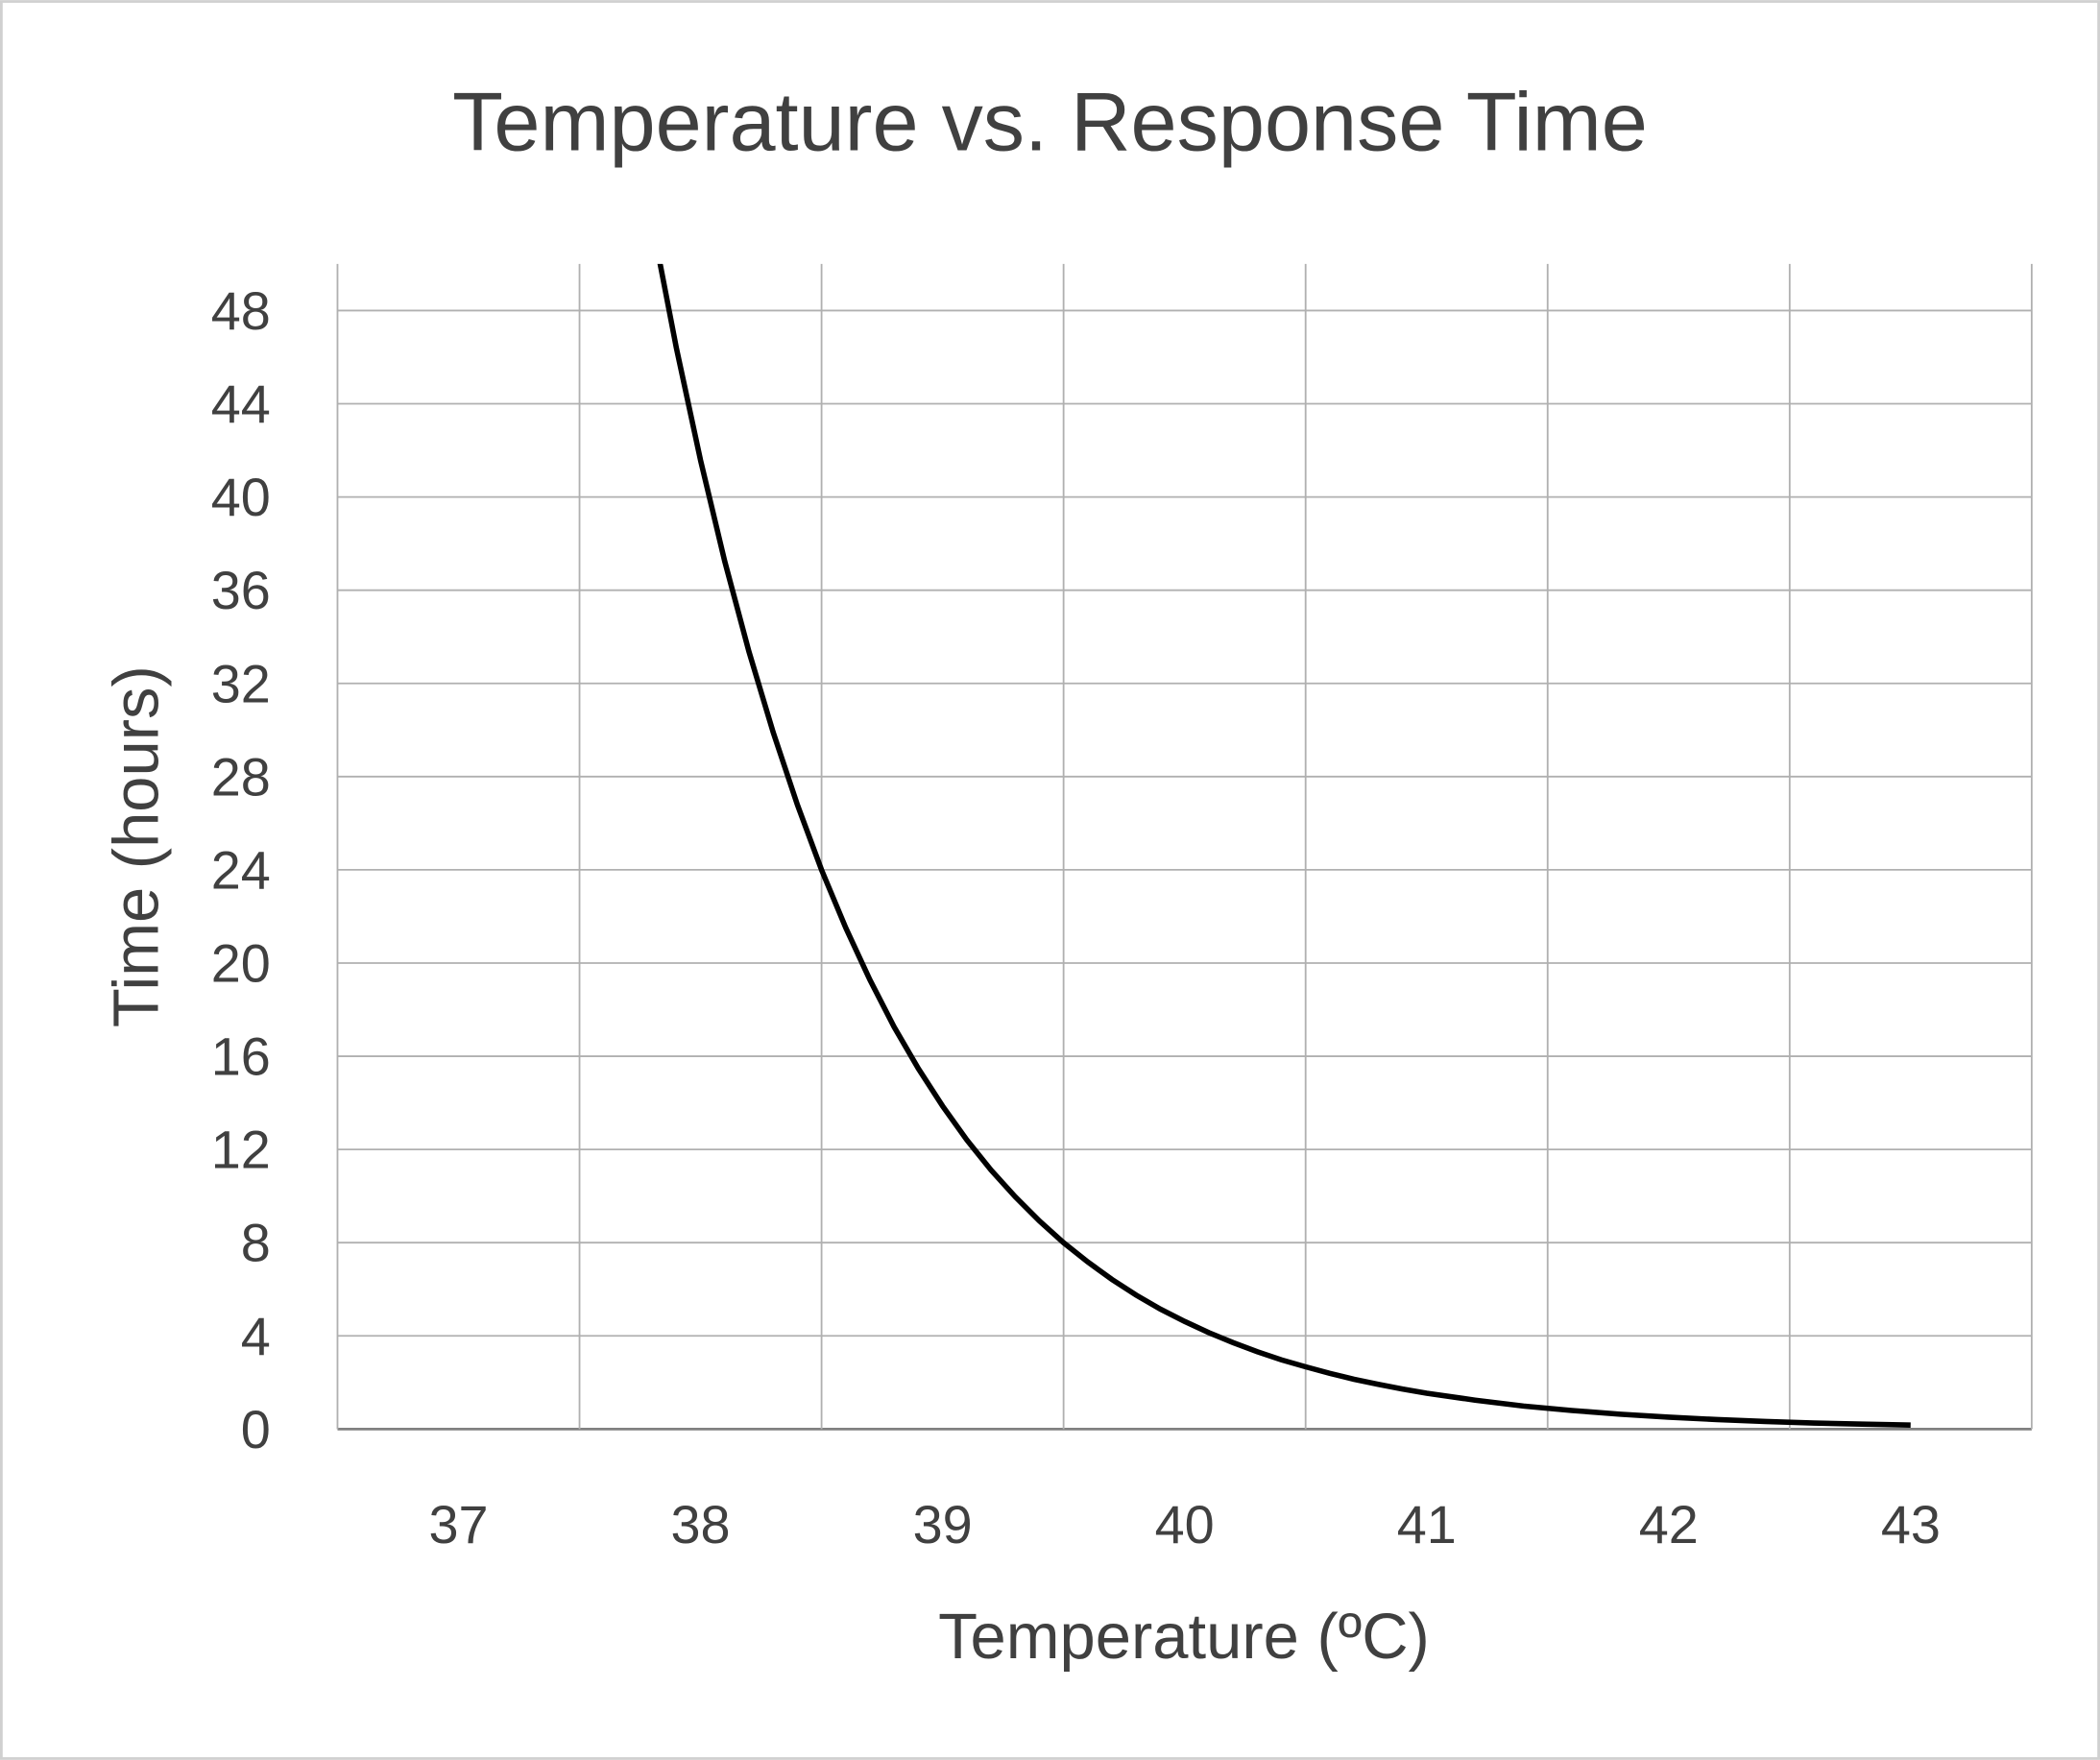 This screenshot has width=2100, height=1760. What do you see at coordinates (256, 1429) in the screenshot?
I see `y-tick-label: 0` at bounding box center [256, 1429].